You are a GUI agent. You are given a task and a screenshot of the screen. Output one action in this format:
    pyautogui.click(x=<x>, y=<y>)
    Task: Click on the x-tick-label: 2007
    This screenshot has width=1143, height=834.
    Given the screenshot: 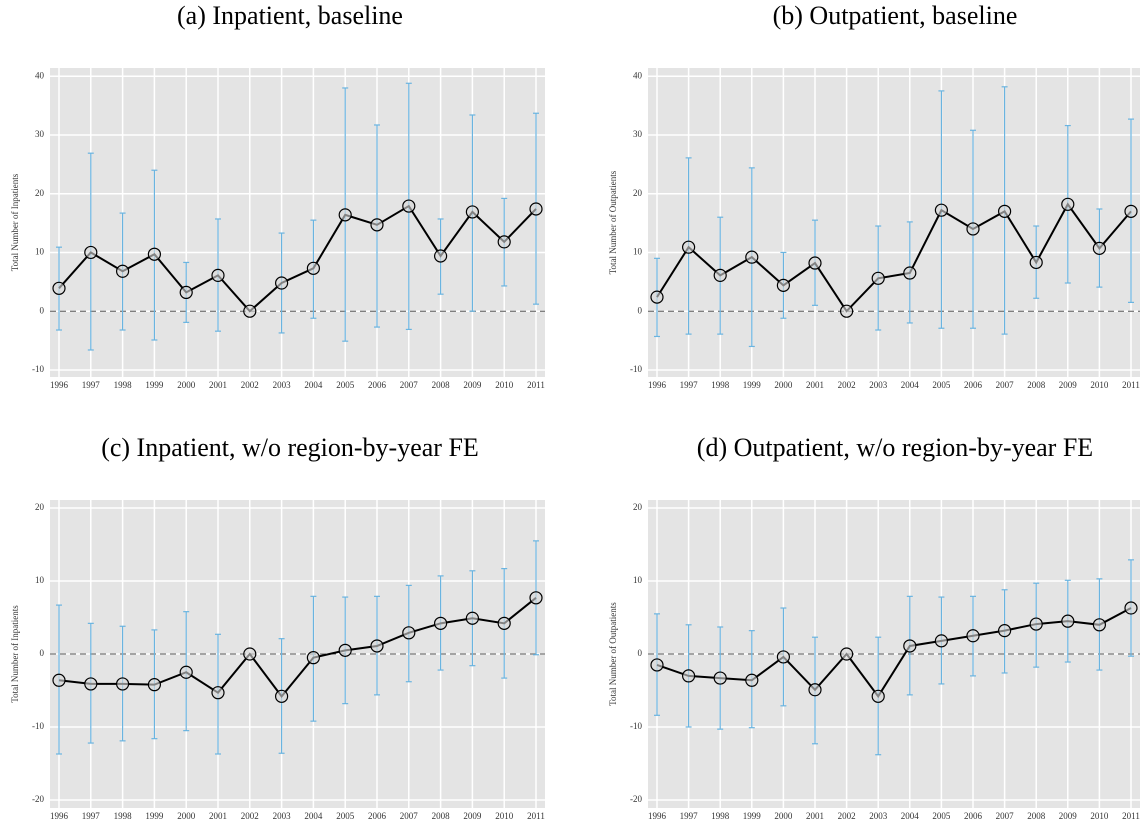 What is the action you would take?
    pyautogui.click(x=409, y=816)
    